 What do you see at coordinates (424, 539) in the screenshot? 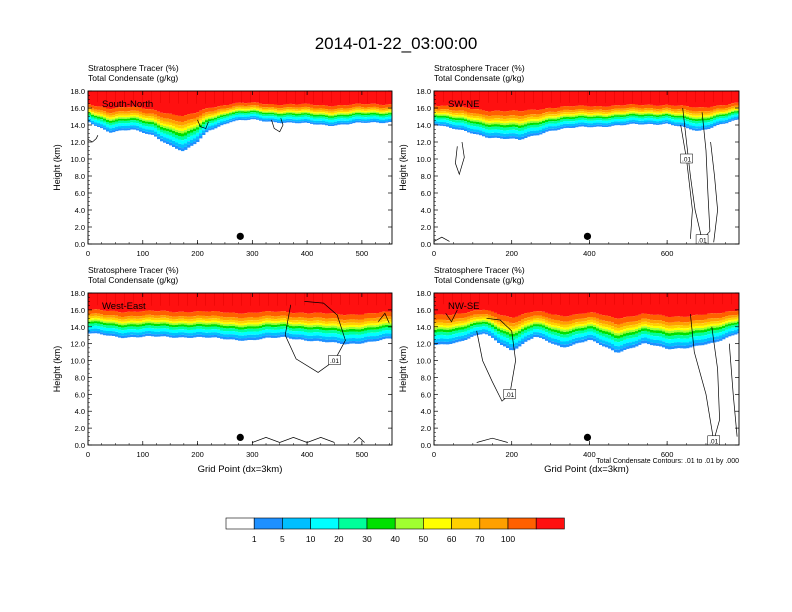
I see `colorbar-label: 50` at bounding box center [424, 539].